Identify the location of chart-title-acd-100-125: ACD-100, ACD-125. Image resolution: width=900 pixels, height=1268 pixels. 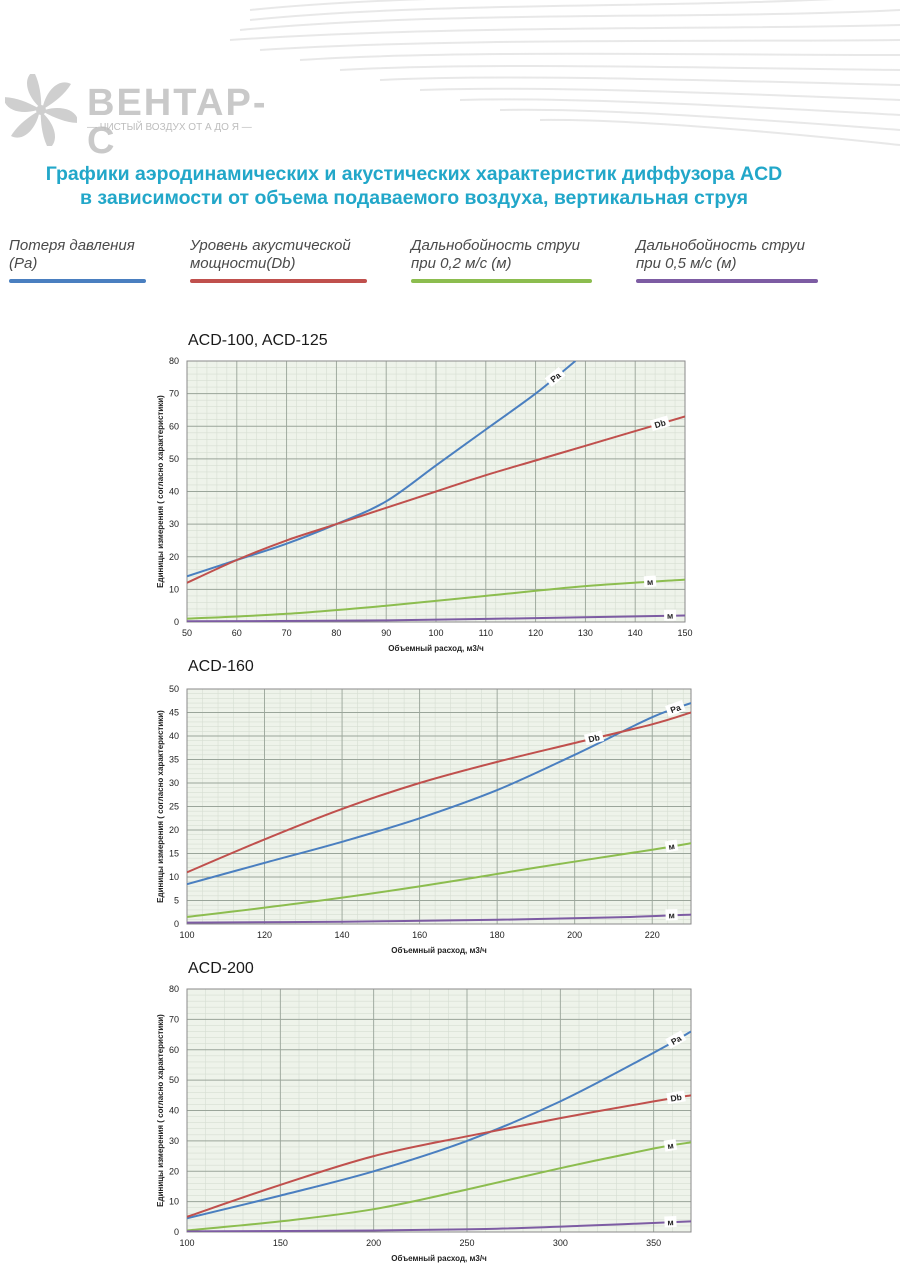
(258, 340).